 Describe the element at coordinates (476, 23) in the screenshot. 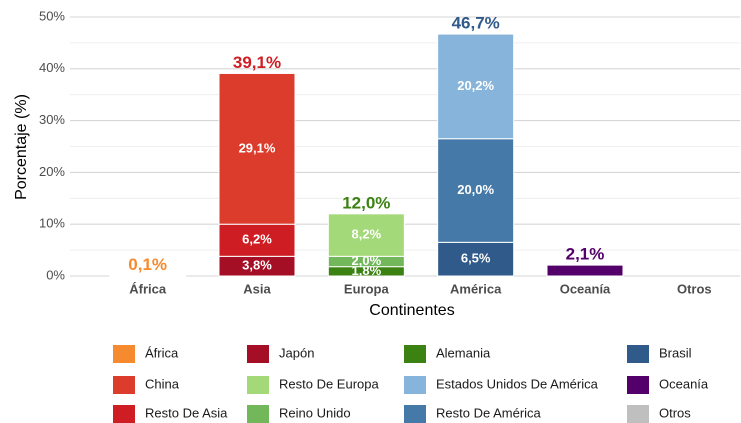

I see `total-label: 46,7%` at that location.